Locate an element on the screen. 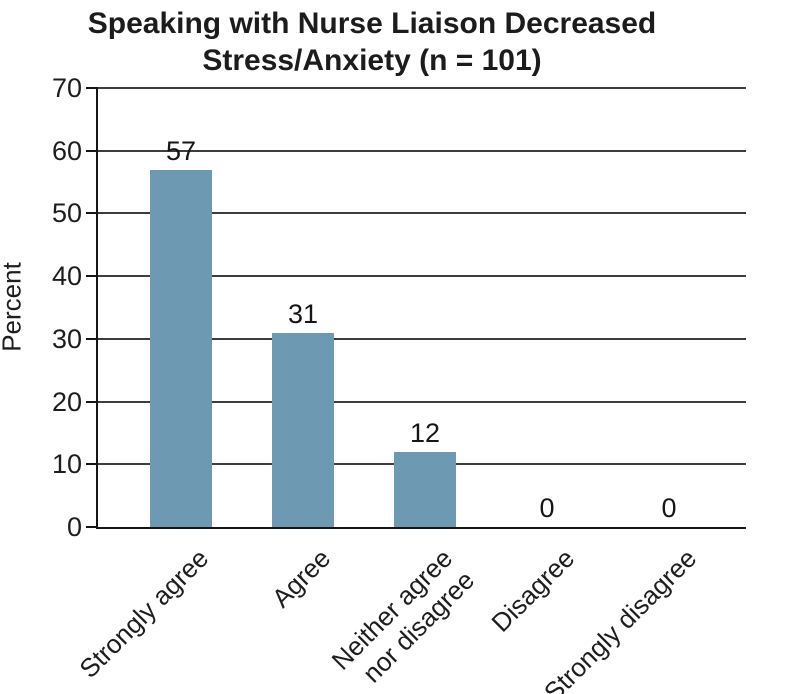 Image resolution: width=800 pixels, height=694 pixels. y-tick-label-30: 30 is located at coordinates (66, 338).